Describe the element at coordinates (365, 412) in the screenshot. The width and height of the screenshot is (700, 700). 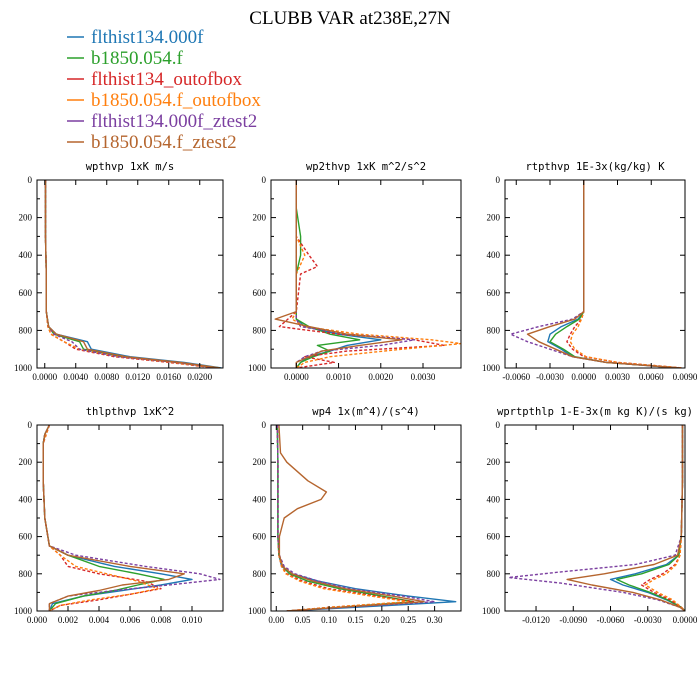
I see `panel-title: wp4 1x(m^4)/(s^4)` at that location.